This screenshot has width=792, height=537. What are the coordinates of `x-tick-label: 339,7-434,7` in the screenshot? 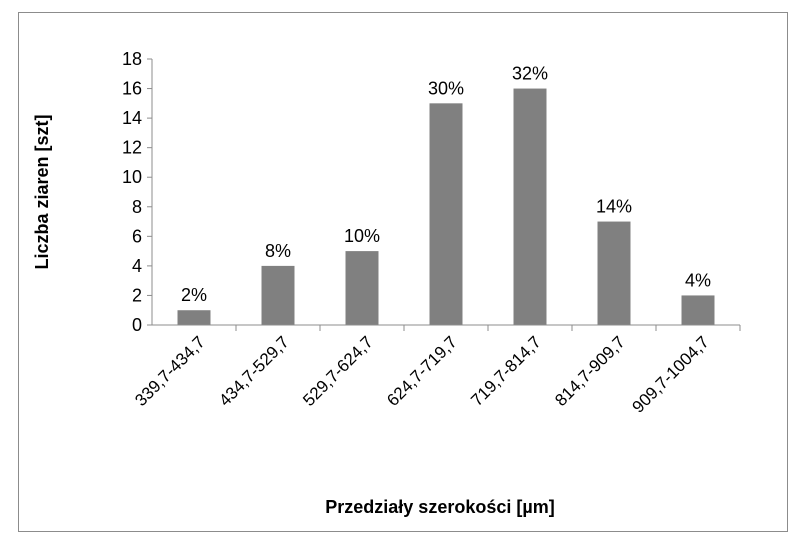 It's located at (170, 371).